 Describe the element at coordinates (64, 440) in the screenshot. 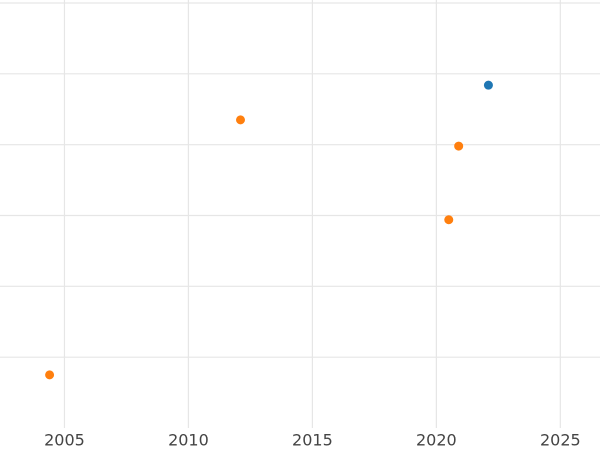

I see `x-tick-label: 2005` at that location.